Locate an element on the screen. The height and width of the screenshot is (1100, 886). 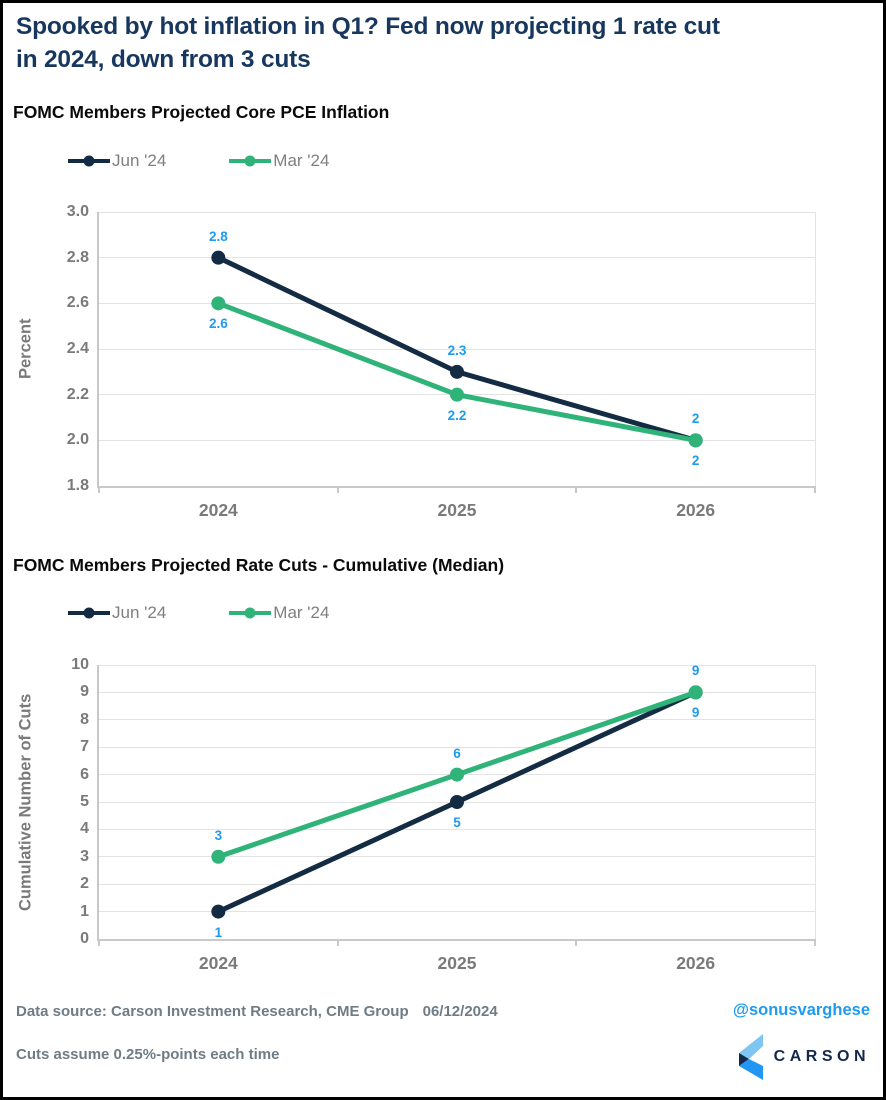
y-axis-tick-label: 1 is located at coordinates (84, 911).